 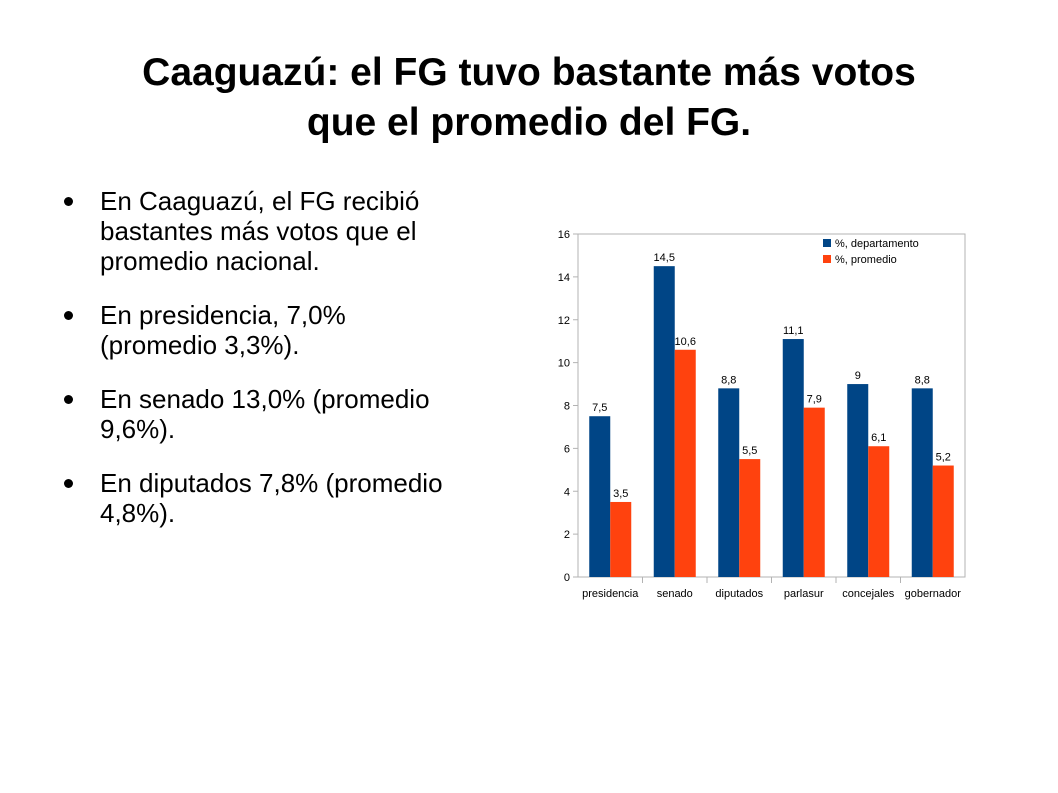 I want to click on title-line-1: Caaguazú: el FG tuvo bastante más votos, so click(x=529, y=72).